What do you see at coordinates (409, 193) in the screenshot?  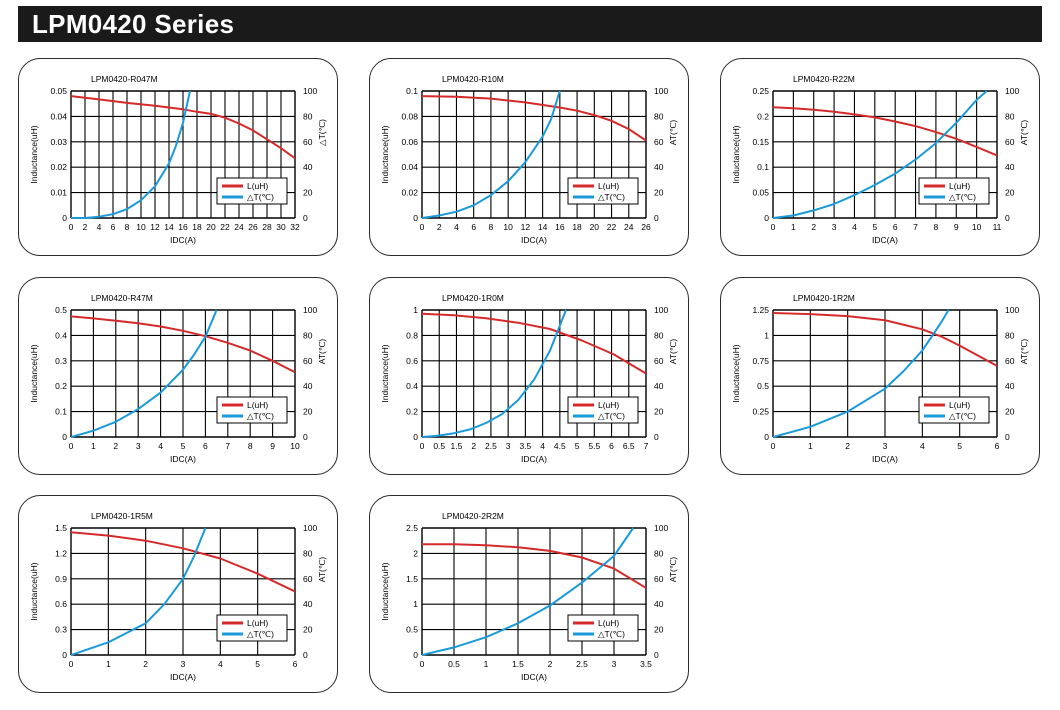 I see `y-tick-label: 0.02` at bounding box center [409, 193].